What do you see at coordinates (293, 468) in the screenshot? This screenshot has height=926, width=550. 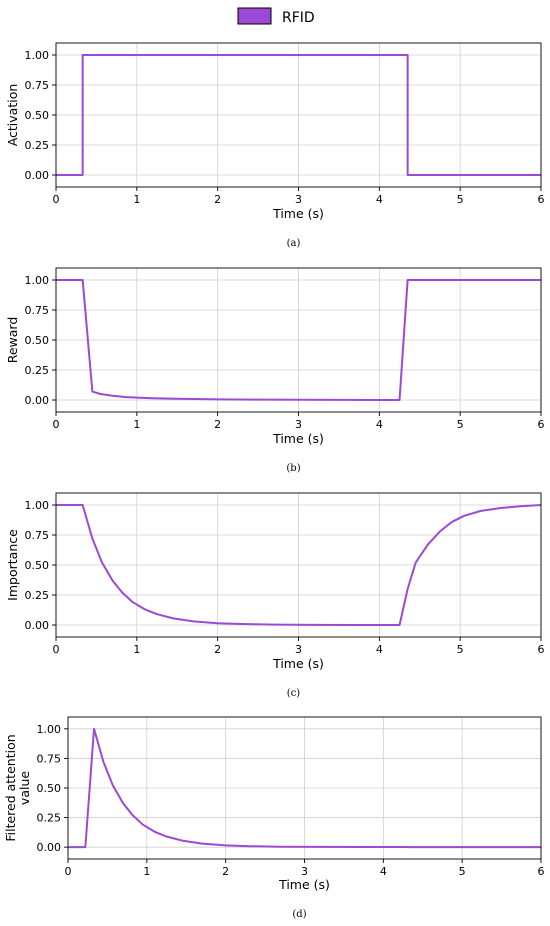 I see `subfigure-caption: (b)` at bounding box center [293, 468].